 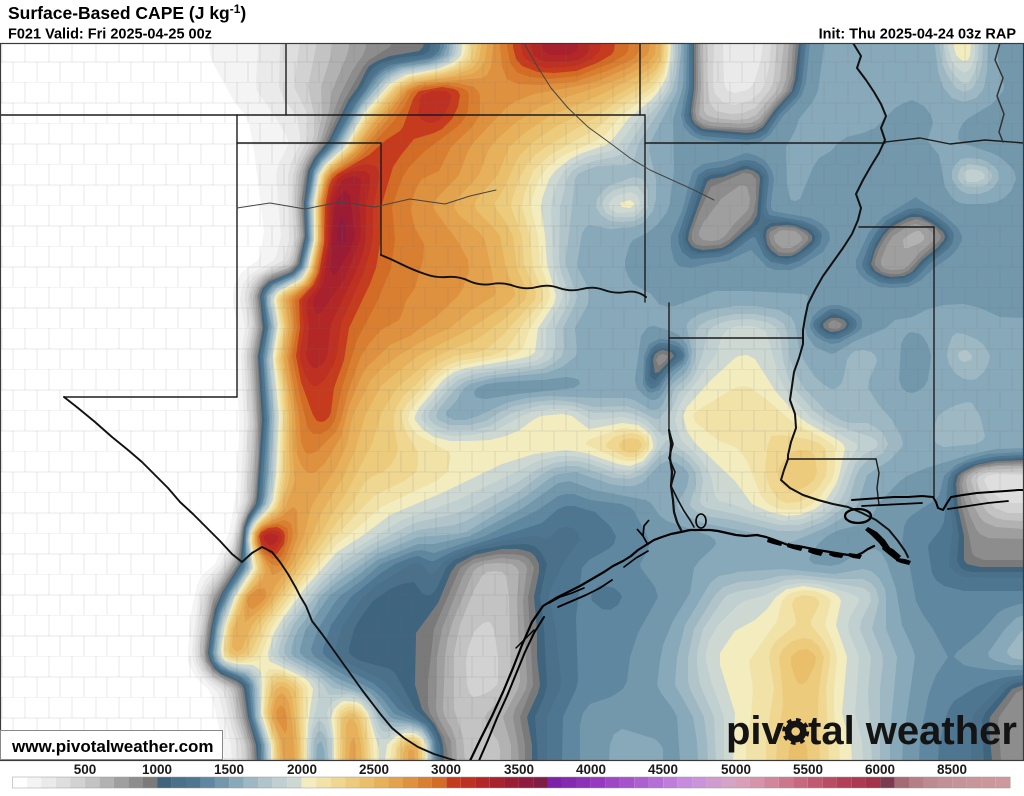 What do you see at coordinates (880, 769) in the screenshot?
I see `svg-text: 6000` at bounding box center [880, 769].